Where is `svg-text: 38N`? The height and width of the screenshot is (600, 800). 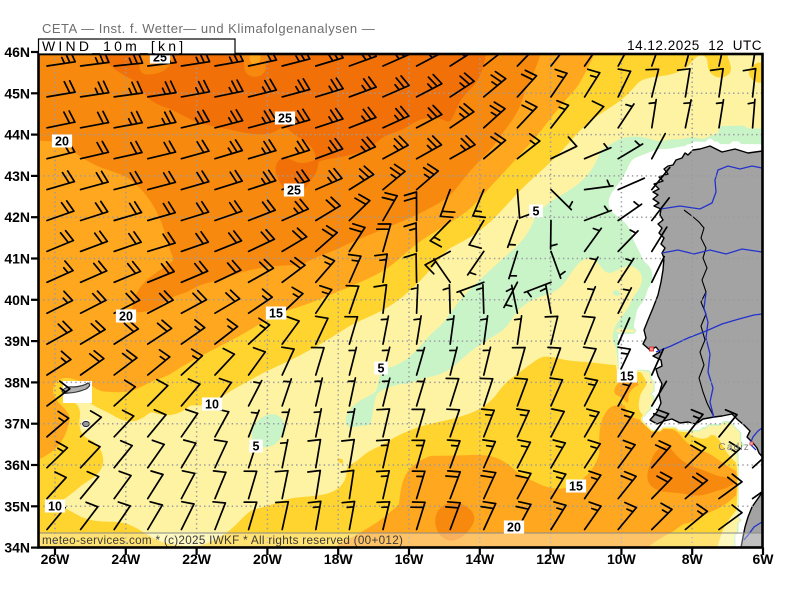
svg-text: 38N is located at coordinates (17, 382).